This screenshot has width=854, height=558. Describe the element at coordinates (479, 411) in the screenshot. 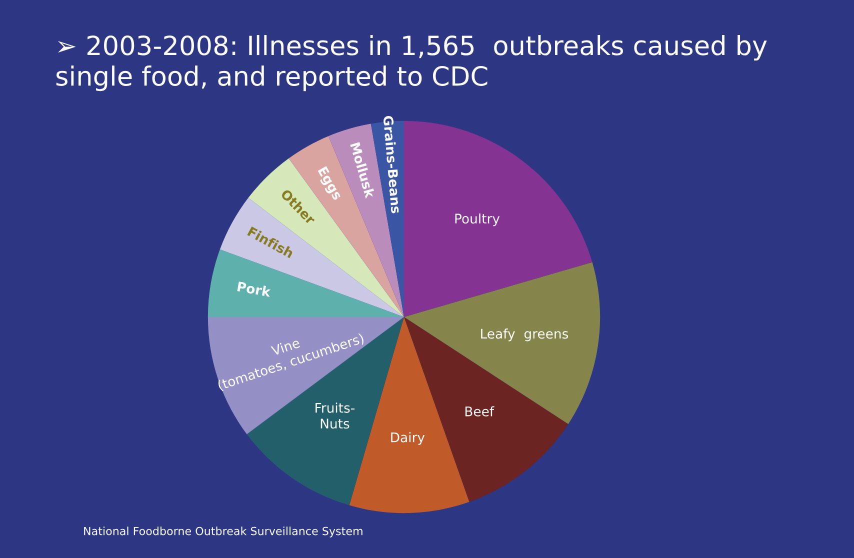

I see `slice-label: Beef` at that location.